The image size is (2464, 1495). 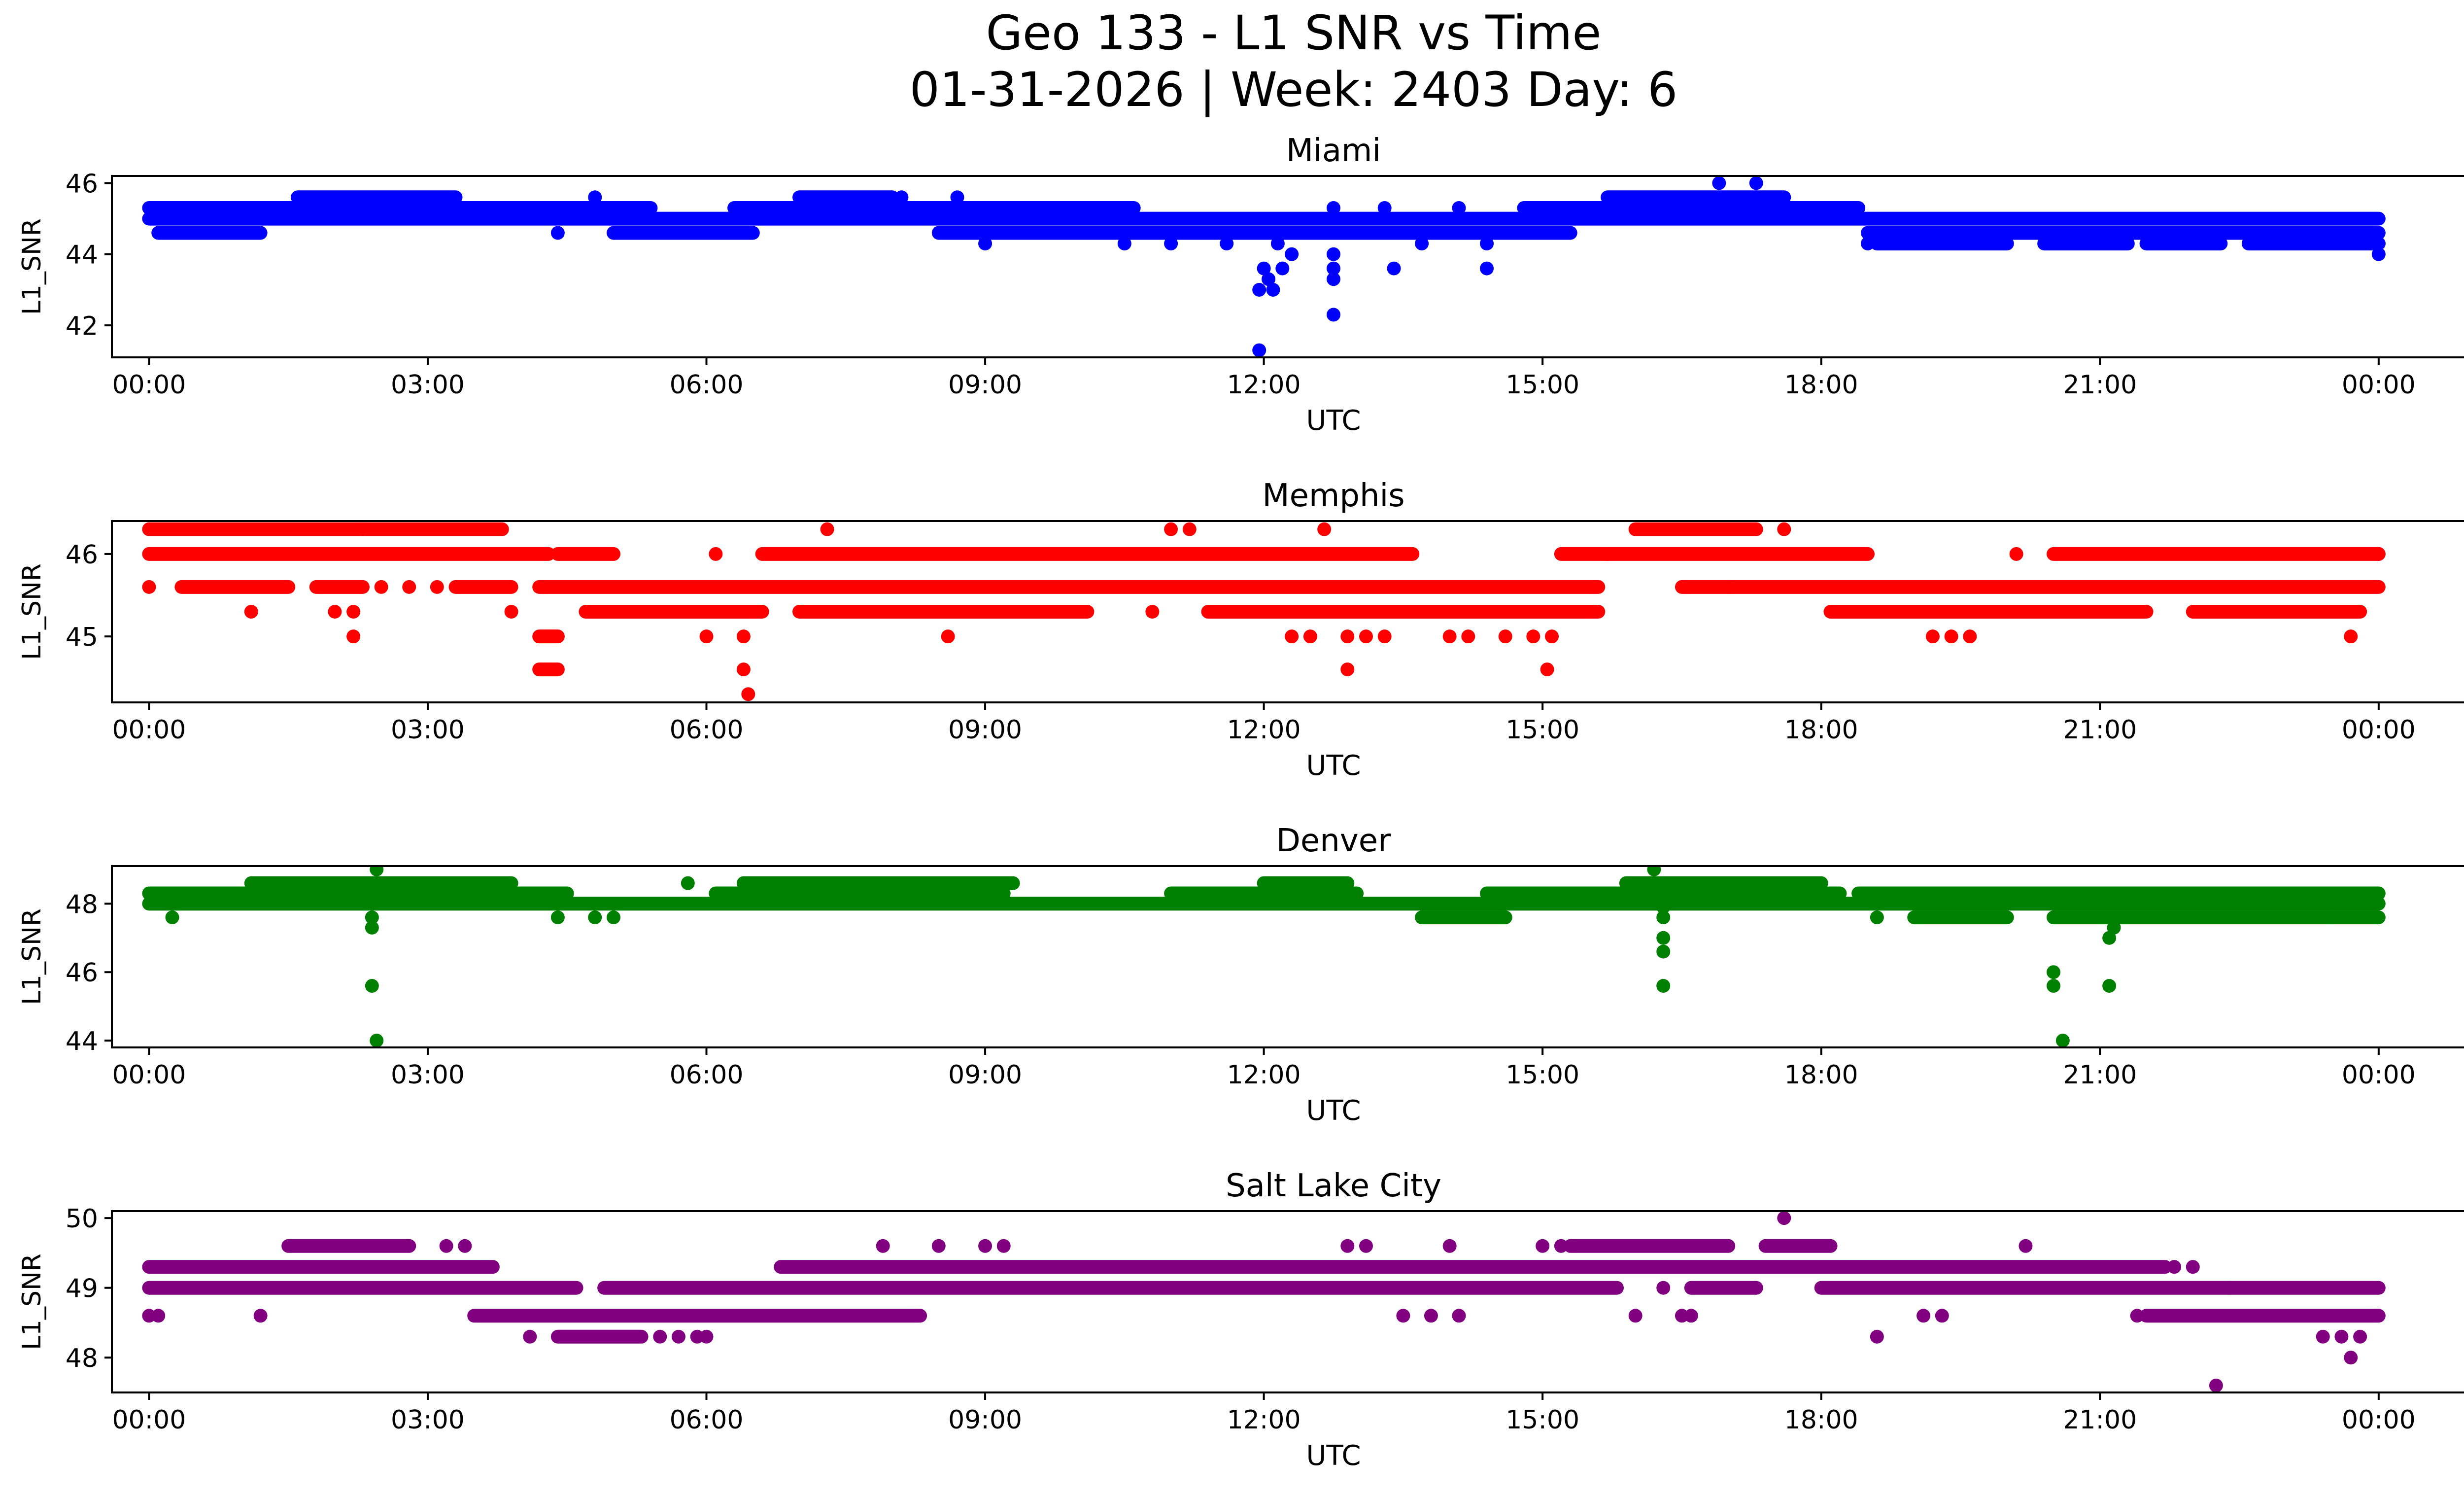 I want to click on panel-salt-lake-city-background, so click(x=1288, y=1301).